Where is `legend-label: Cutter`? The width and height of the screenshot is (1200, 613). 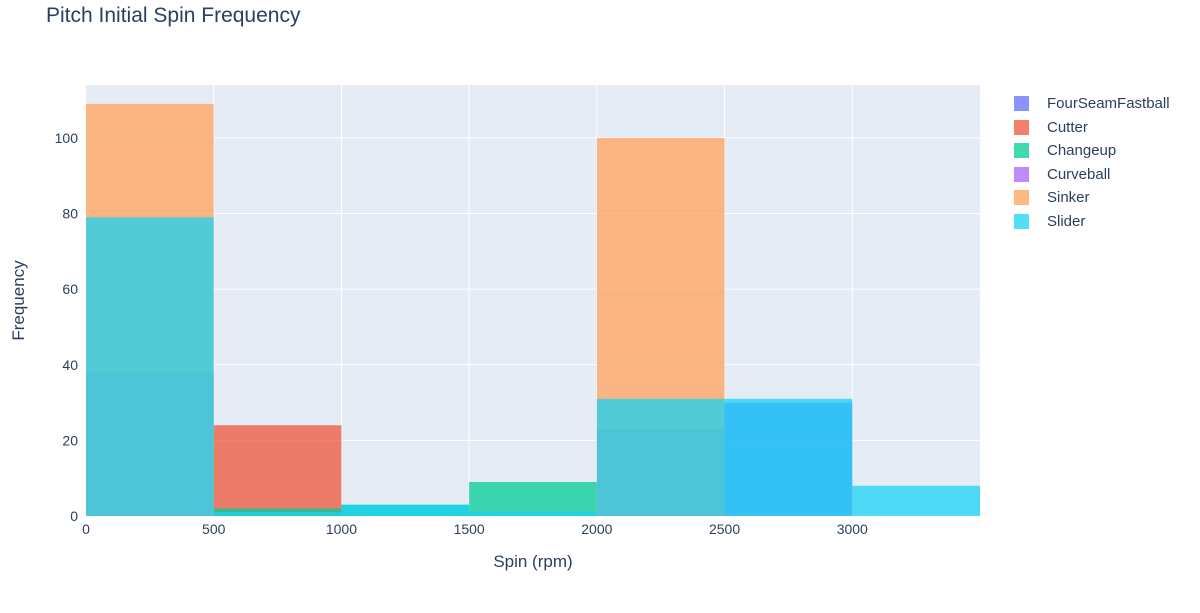 legend-label: Cutter is located at coordinates (1067, 127).